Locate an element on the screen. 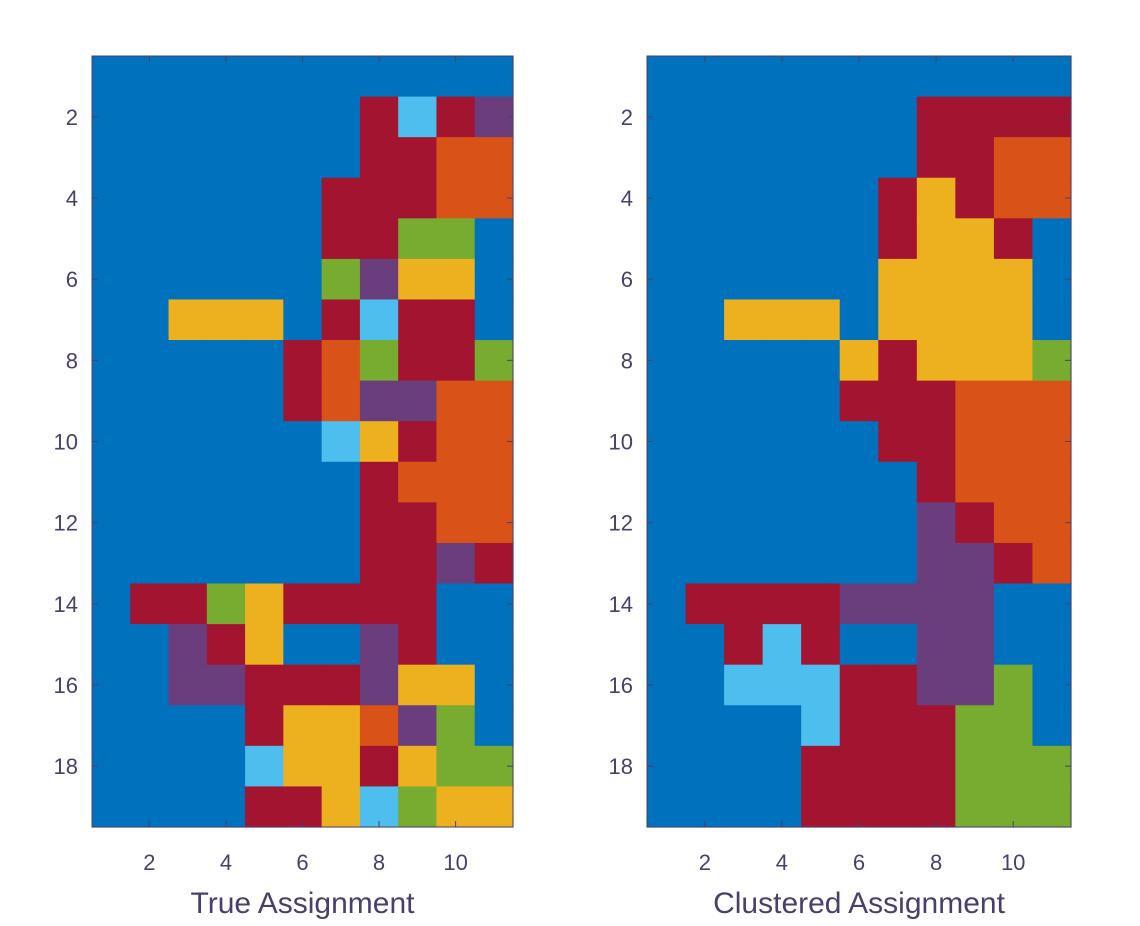  heatmap-cell-r1-c8 is located at coordinates (379, 77).